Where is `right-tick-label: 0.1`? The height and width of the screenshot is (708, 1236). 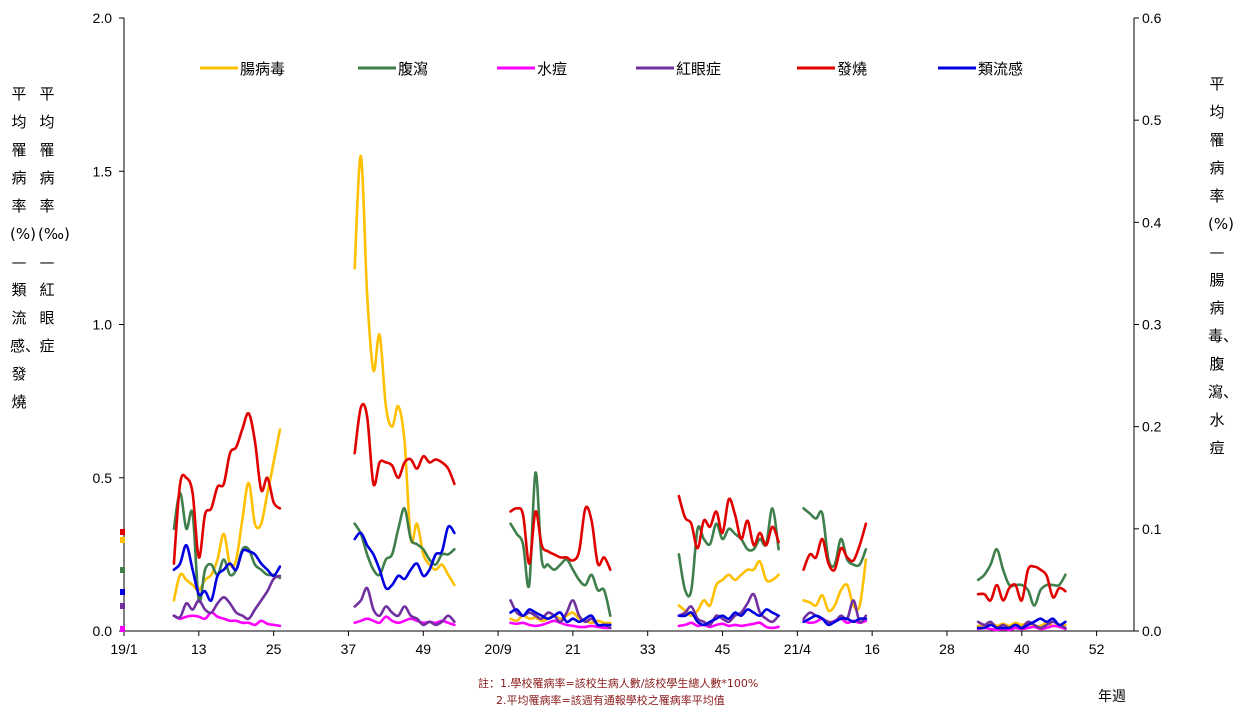
right-tick-label: 0.1 is located at coordinates (1152, 529).